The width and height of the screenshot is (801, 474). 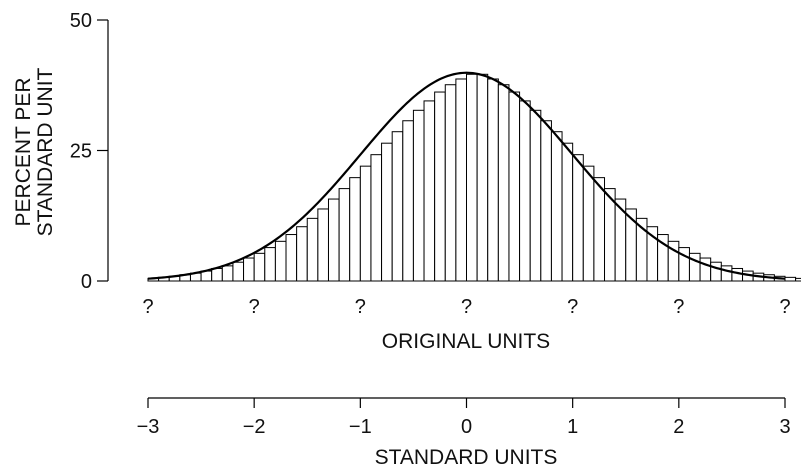 What do you see at coordinates (23, 152) in the screenshot?
I see `y-axis-title-line-1: PERCENT PER` at bounding box center [23, 152].